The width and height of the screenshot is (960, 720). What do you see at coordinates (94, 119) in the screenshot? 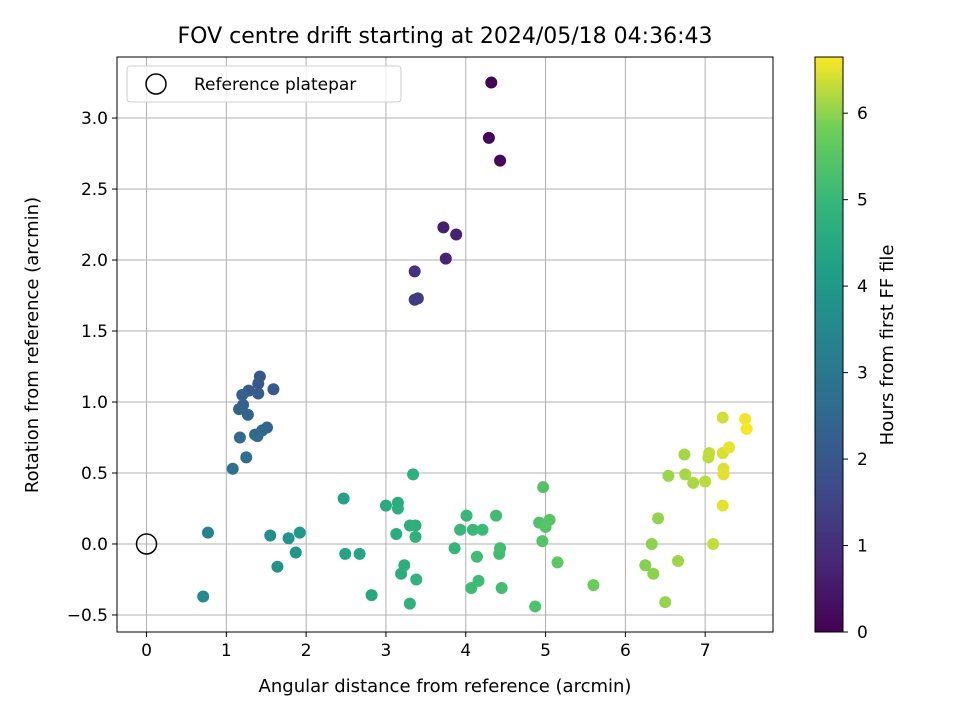
I see `y-tick-label: 3.0` at bounding box center [94, 119].